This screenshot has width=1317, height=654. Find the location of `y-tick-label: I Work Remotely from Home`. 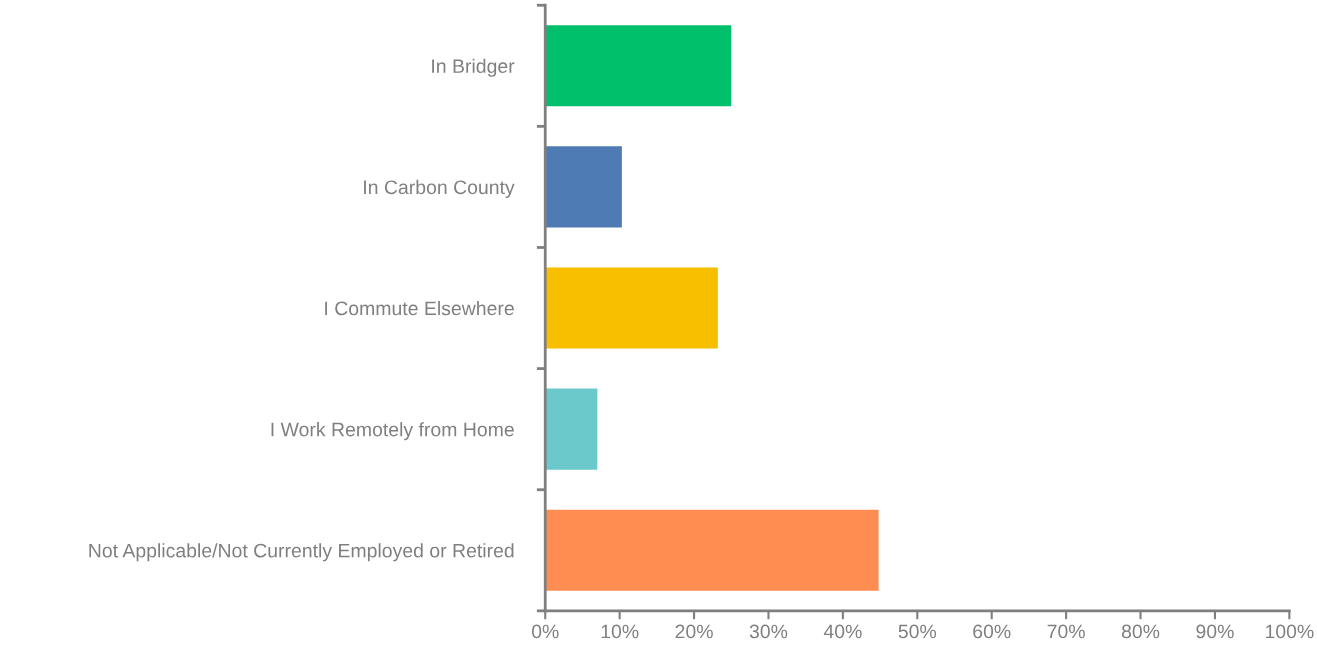

y-tick-label: I Work Remotely from Home is located at coordinates (392, 431).